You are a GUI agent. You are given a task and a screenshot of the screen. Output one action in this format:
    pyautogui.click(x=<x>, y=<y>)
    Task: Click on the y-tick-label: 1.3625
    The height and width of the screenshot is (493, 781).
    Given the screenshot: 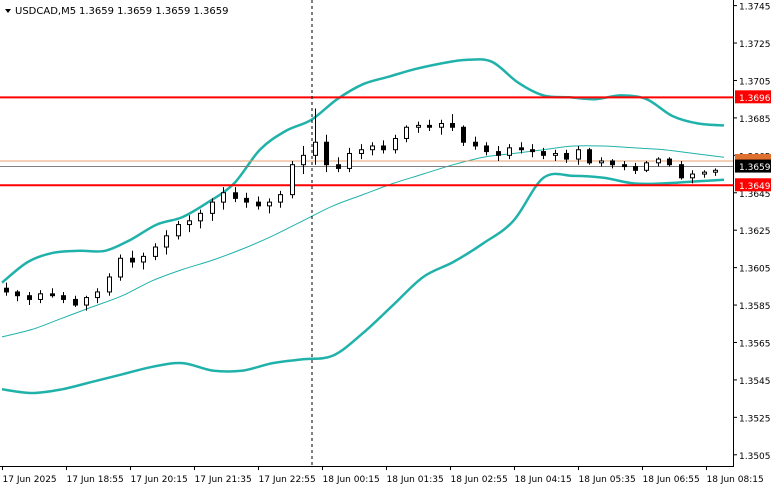 What is the action you would take?
    pyautogui.click(x=755, y=232)
    